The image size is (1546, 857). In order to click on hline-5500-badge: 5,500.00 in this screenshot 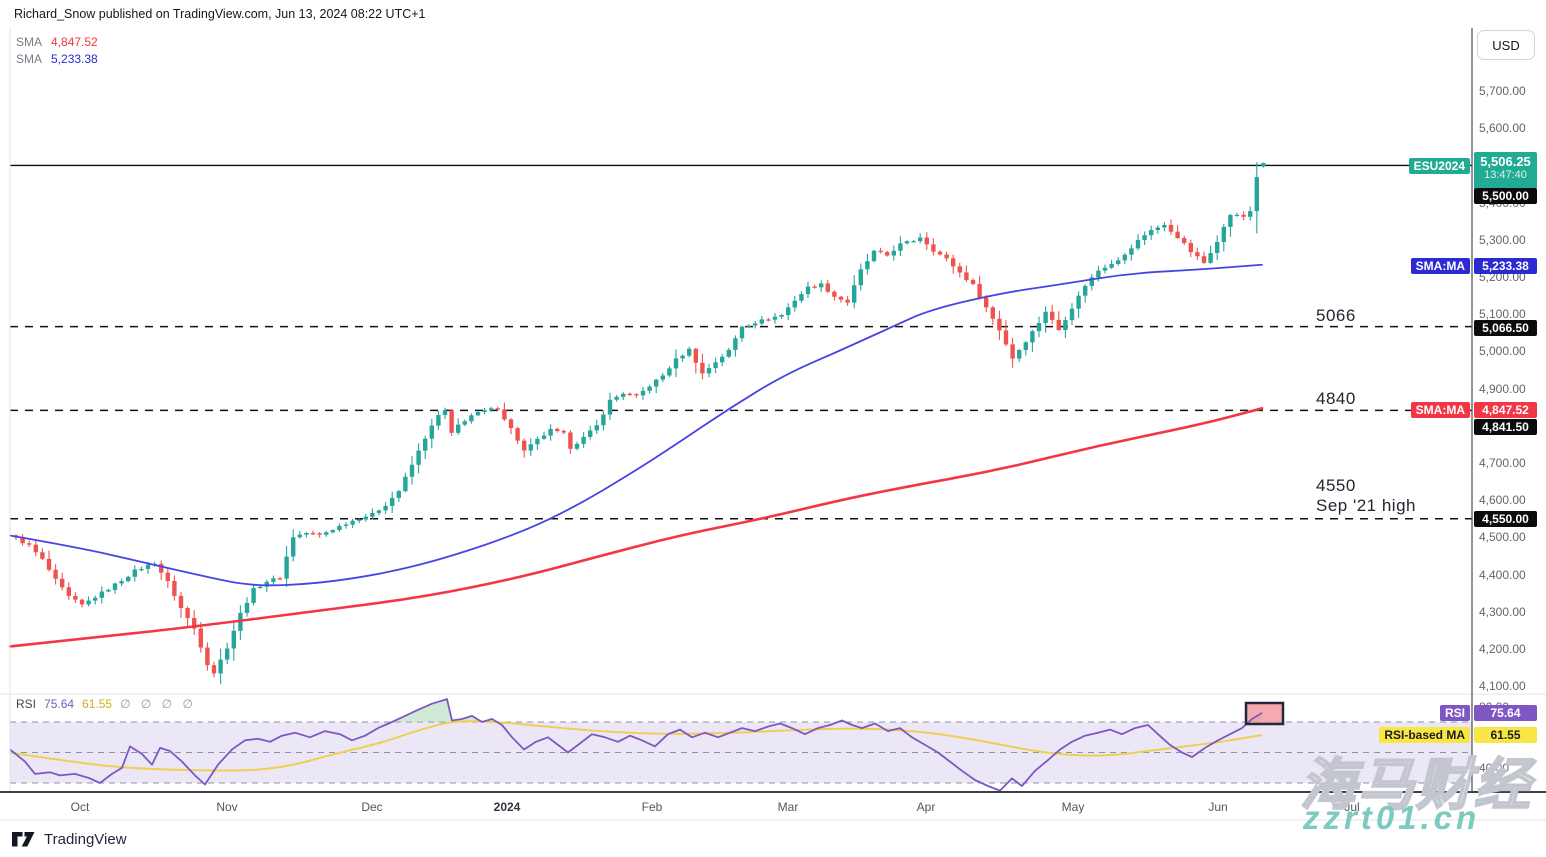, I will do `click(1505, 196)`.